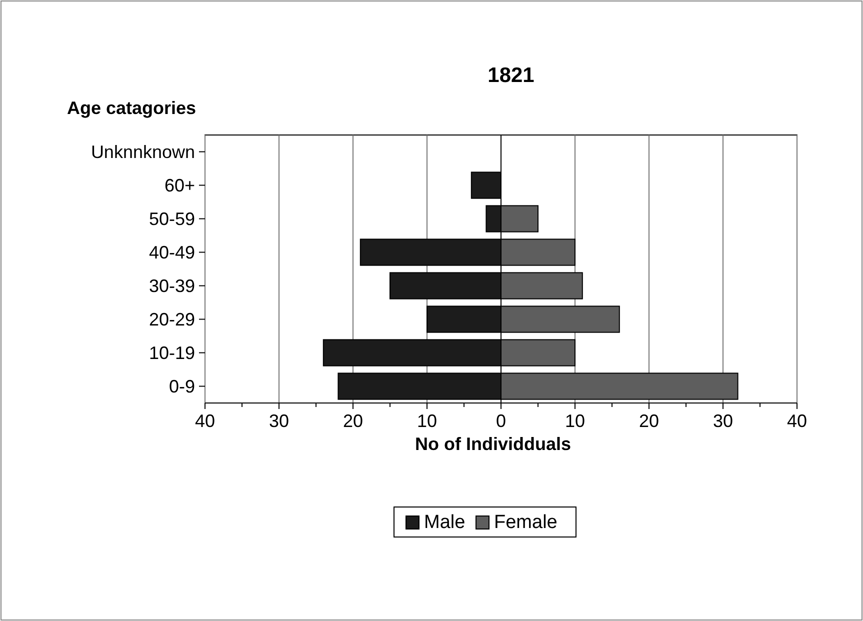 The height and width of the screenshot is (621, 863). What do you see at coordinates (142, 152) in the screenshot?
I see `y-tick-label: Unknnknown` at bounding box center [142, 152].